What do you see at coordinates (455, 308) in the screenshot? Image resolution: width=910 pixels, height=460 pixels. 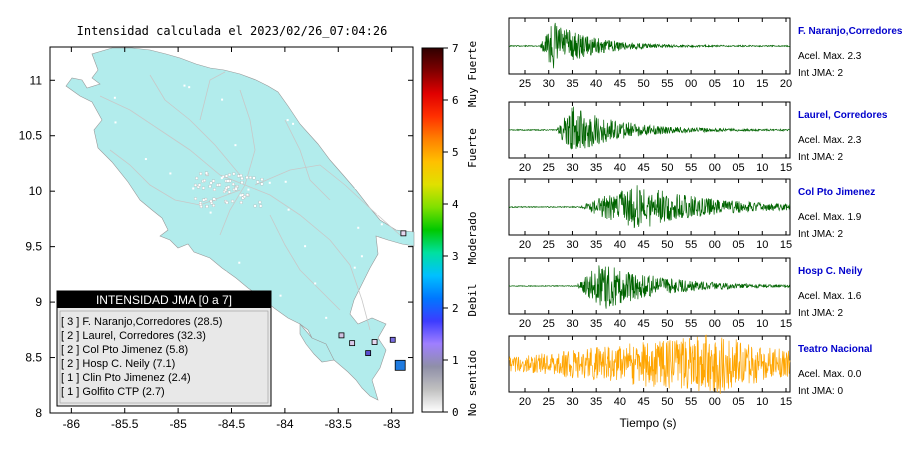 I see `colorbar-tick-label: 2` at bounding box center [455, 308].